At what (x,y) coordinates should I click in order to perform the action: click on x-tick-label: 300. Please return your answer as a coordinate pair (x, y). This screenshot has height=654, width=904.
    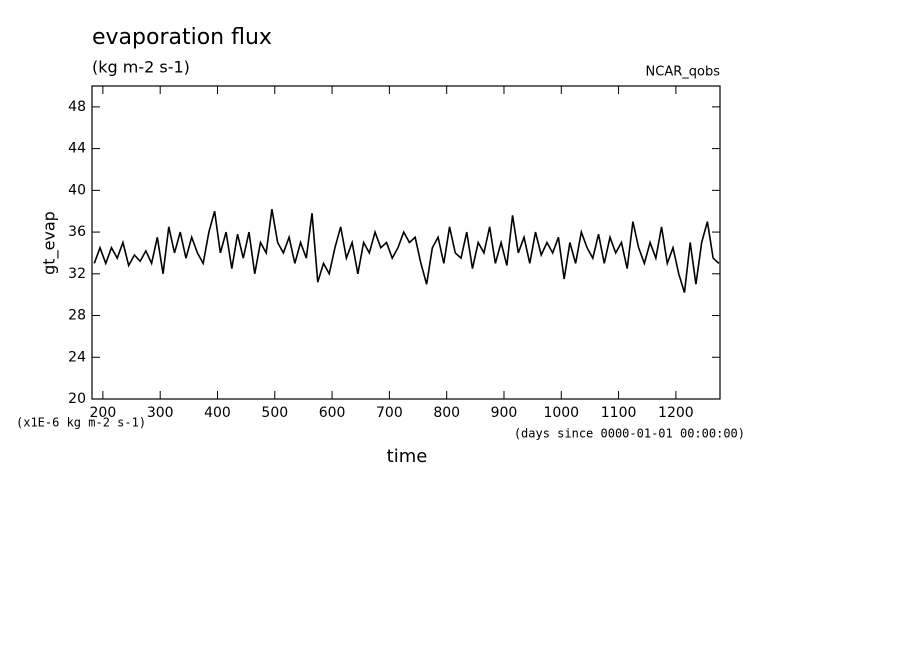
    Looking at the image, I should click on (160, 413).